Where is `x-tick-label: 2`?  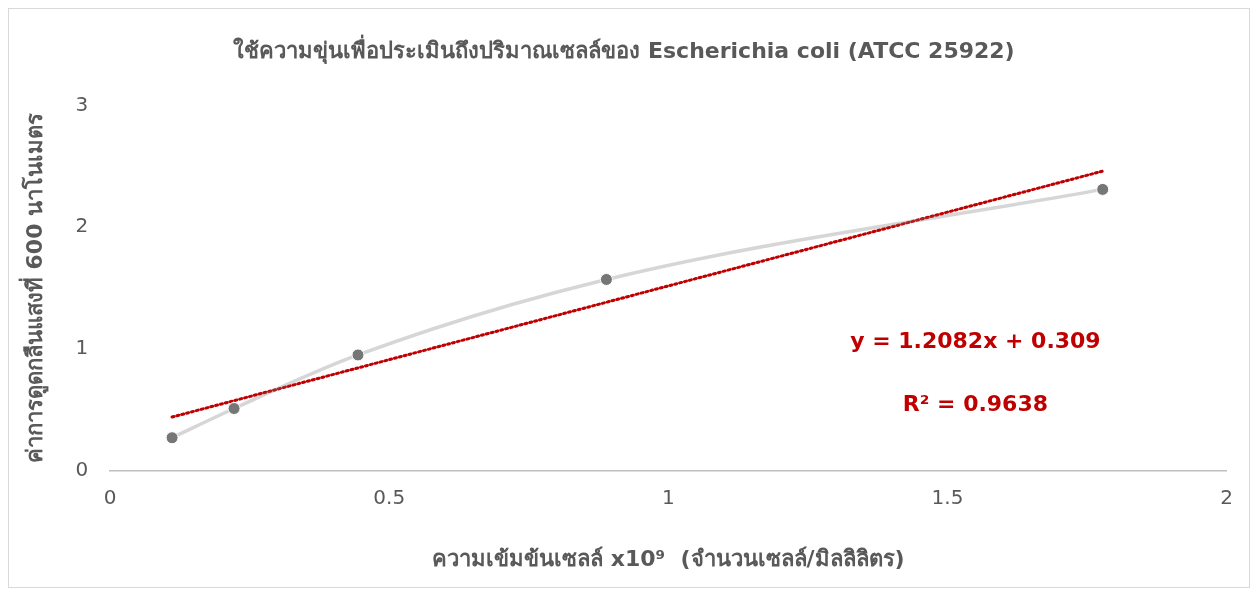 x-tick-label: 2 is located at coordinates (1226, 496).